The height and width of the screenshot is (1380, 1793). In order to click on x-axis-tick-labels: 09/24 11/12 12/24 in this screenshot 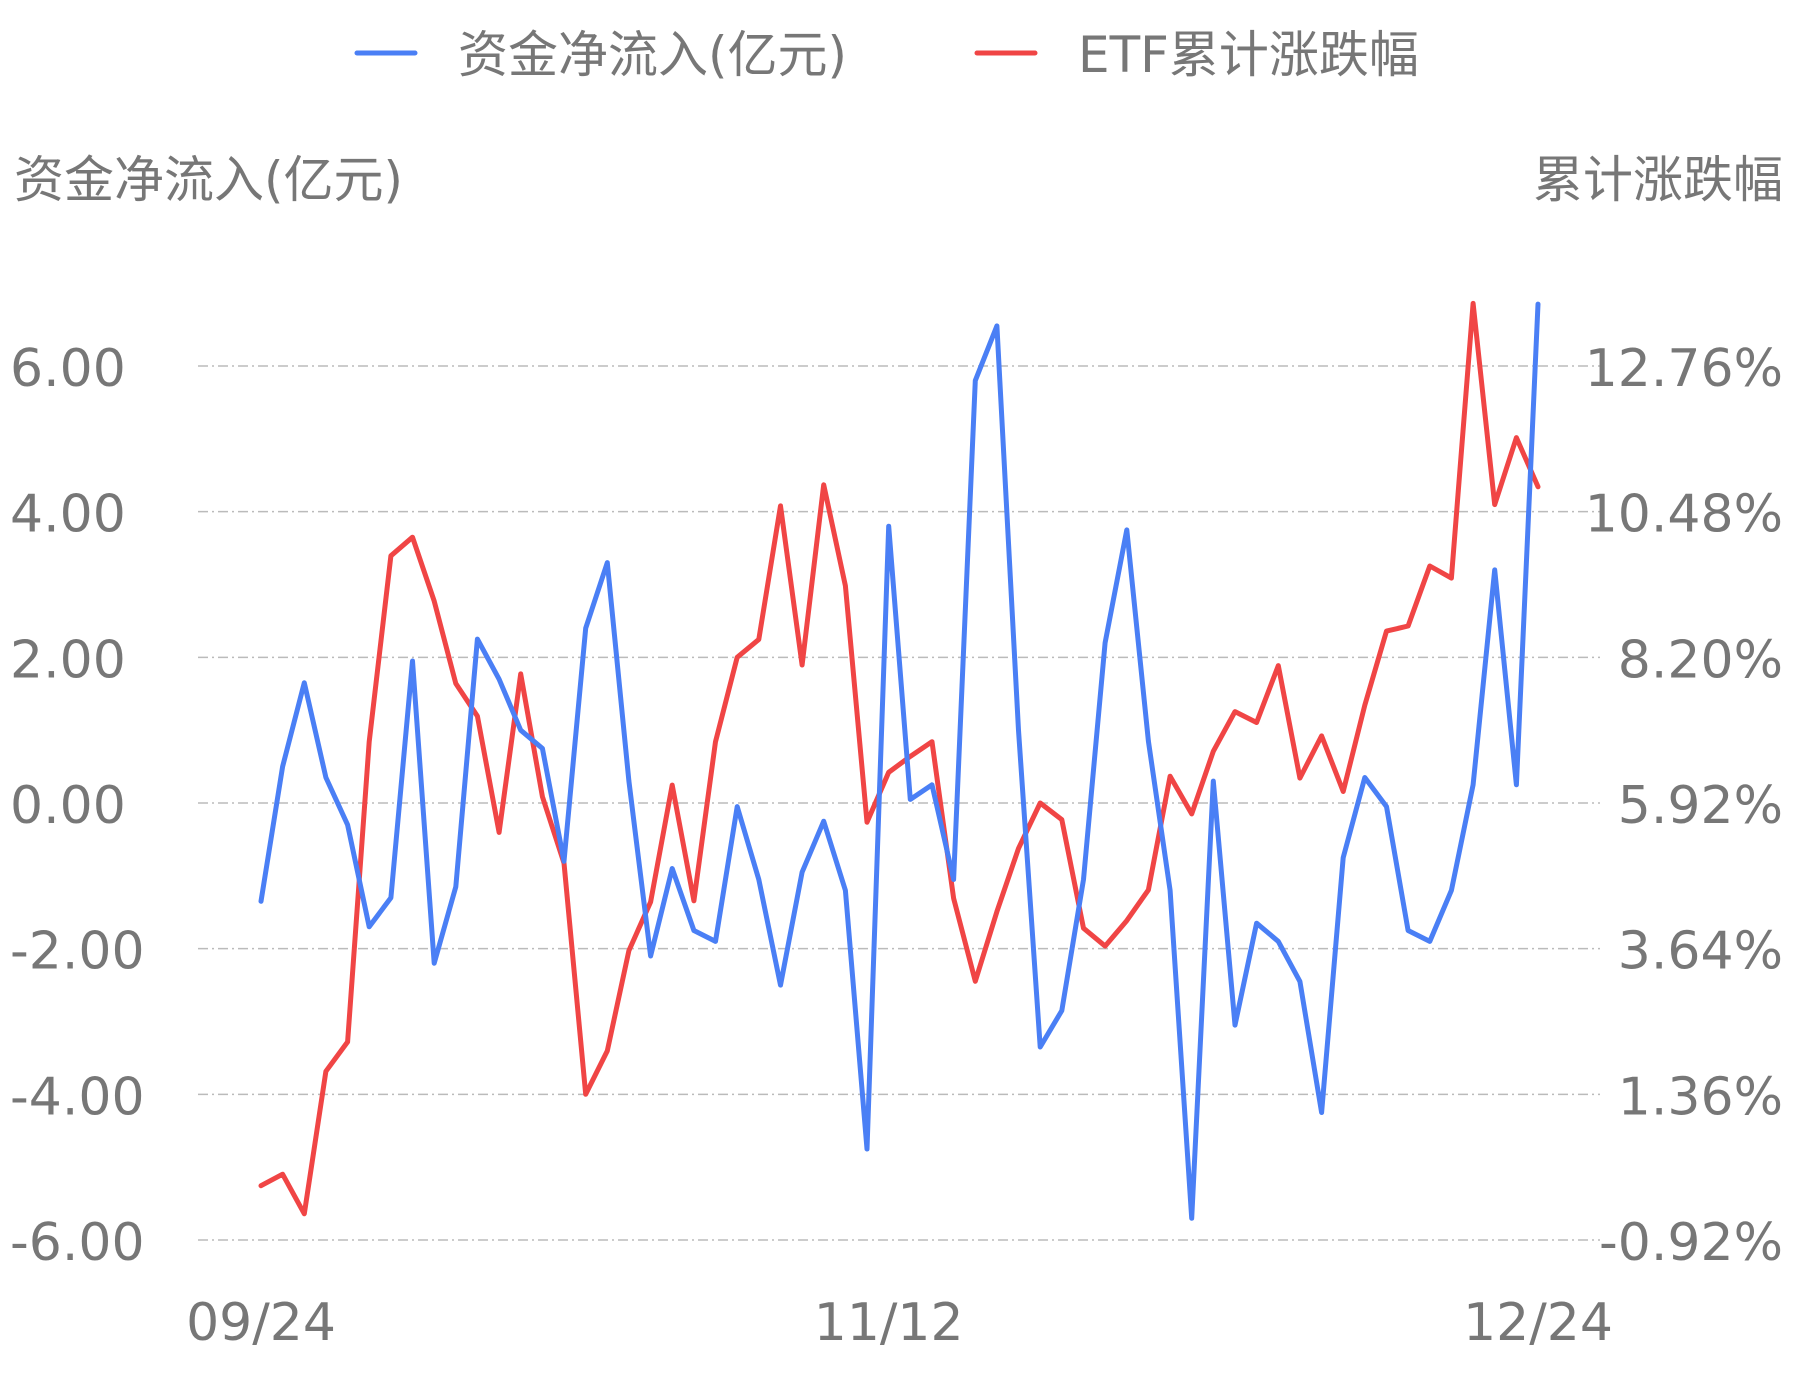, I will do `click(899, 1323)`.